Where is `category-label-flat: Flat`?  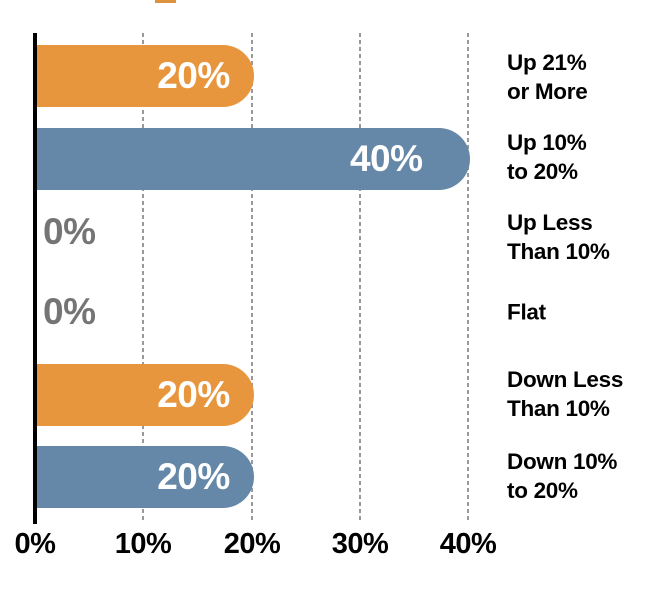
category-label-flat: Flat is located at coordinates (526, 312).